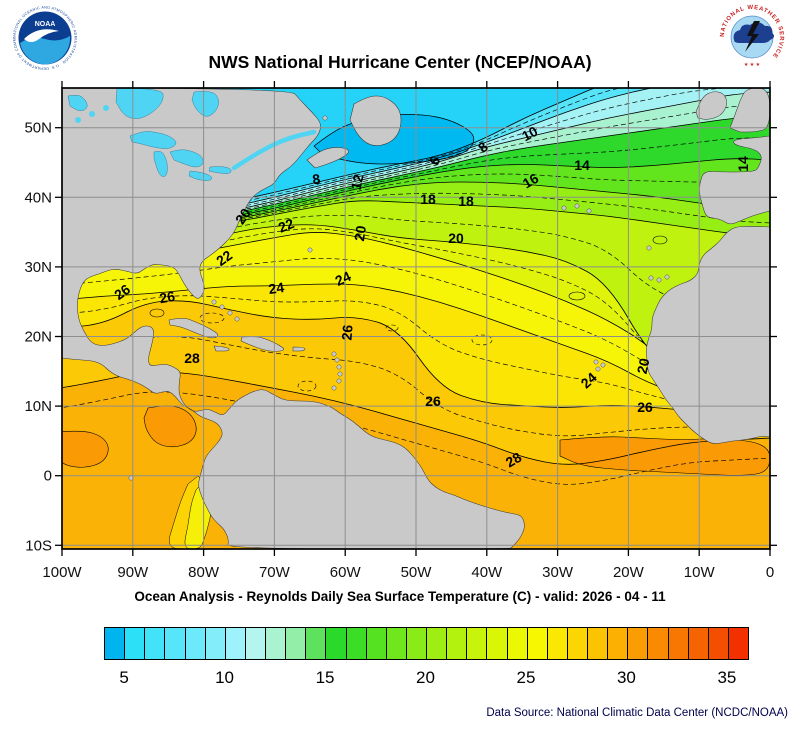 The image size is (800, 737). What do you see at coordinates (417, 572) in the screenshot?
I see `lon-axis-label: 50W` at bounding box center [417, 572].